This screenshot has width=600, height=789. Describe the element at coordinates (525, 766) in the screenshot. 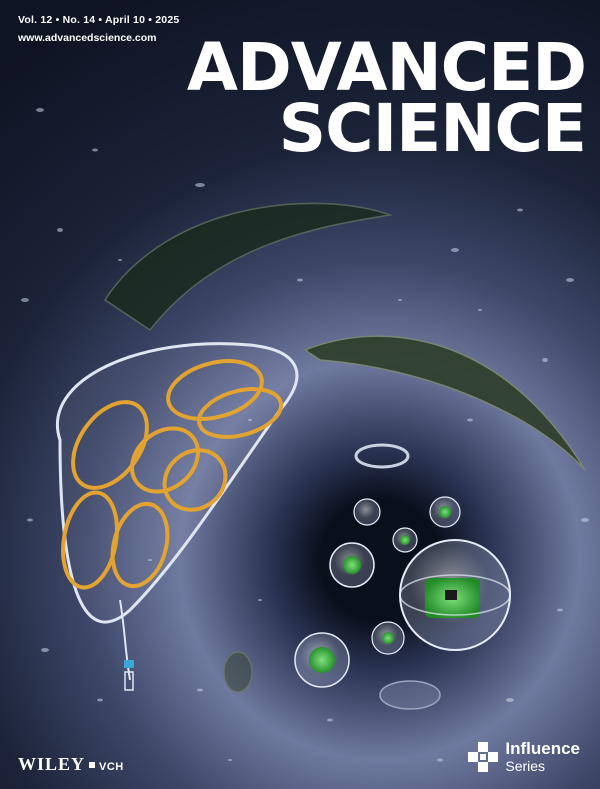

I see `series-subtitle: Series` at that location.